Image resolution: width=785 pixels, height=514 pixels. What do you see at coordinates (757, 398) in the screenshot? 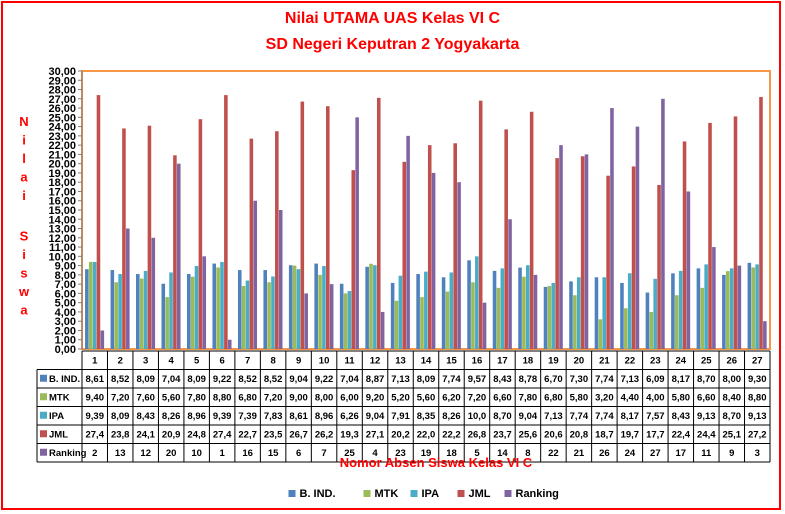
I see `data-label: 8,80` at bounding box center [757, 398].